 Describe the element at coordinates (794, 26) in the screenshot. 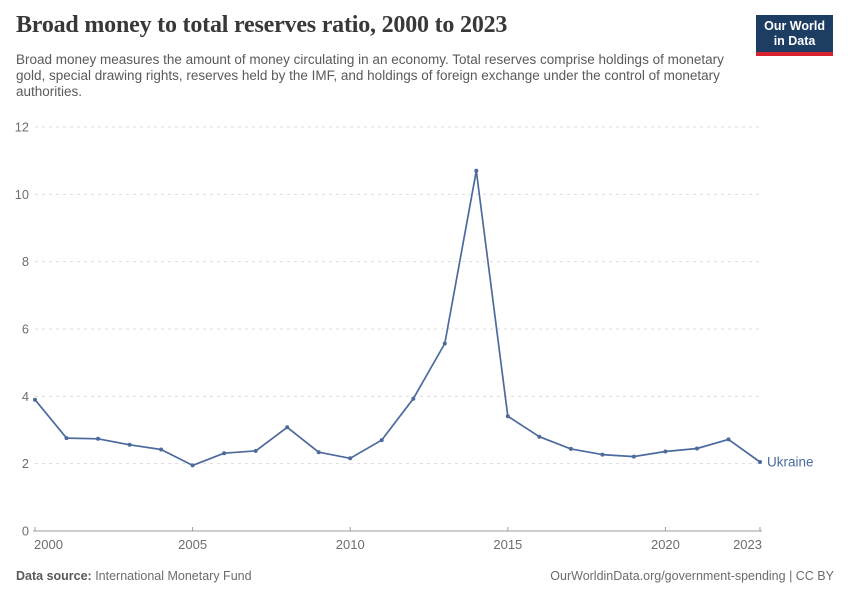

I see `owid-logo-line1: Our World` at that location.